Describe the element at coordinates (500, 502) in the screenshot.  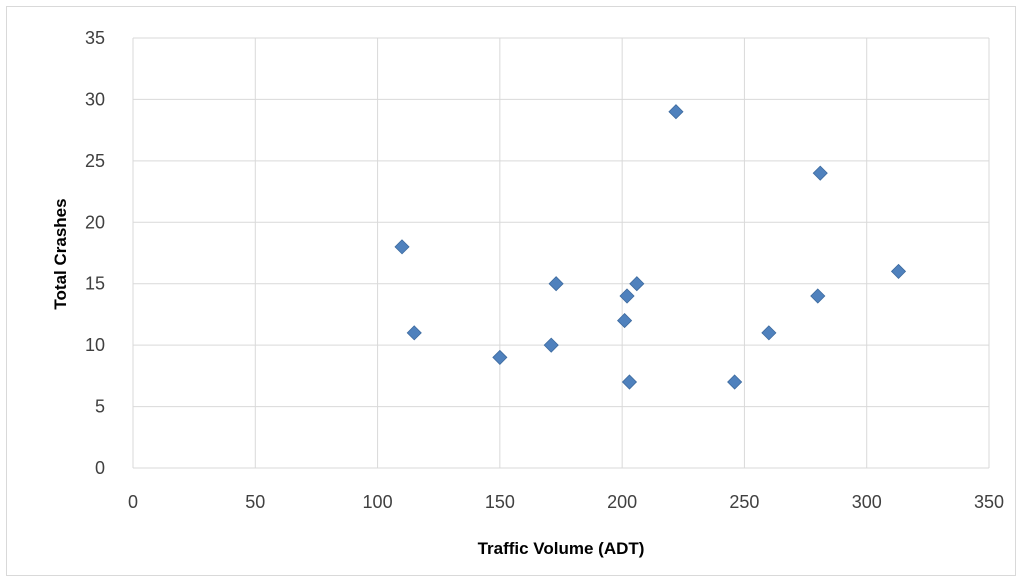
I see `x-tick-label: 150` at that location.